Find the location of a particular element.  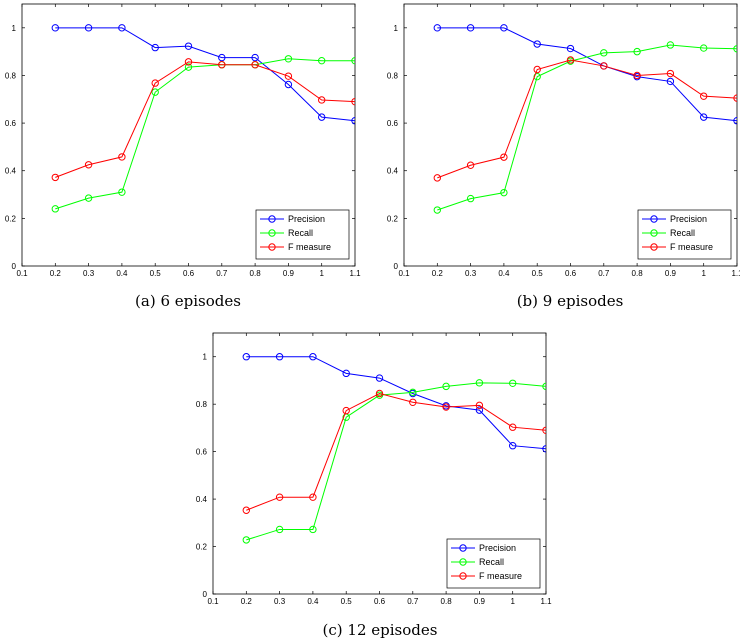

legend-label-f-measure: F measure is located at coordinates (691, 247).